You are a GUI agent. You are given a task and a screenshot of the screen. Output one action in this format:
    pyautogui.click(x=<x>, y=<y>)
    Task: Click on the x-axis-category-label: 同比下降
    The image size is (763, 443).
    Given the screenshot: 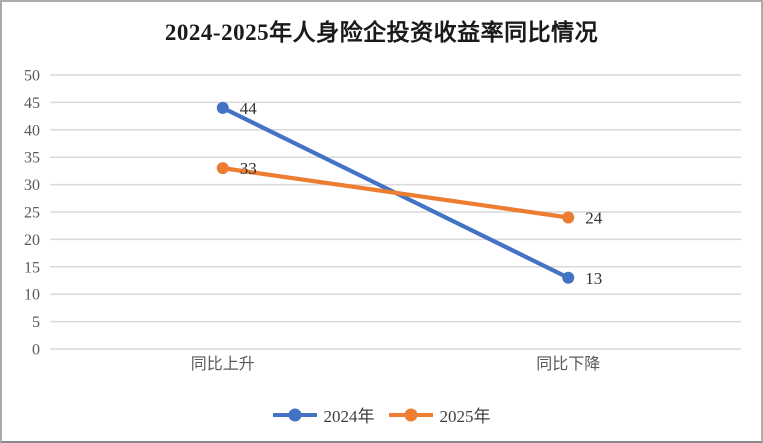 What is the action you would take?
    pyautogui.click(x=568, y=364)
    